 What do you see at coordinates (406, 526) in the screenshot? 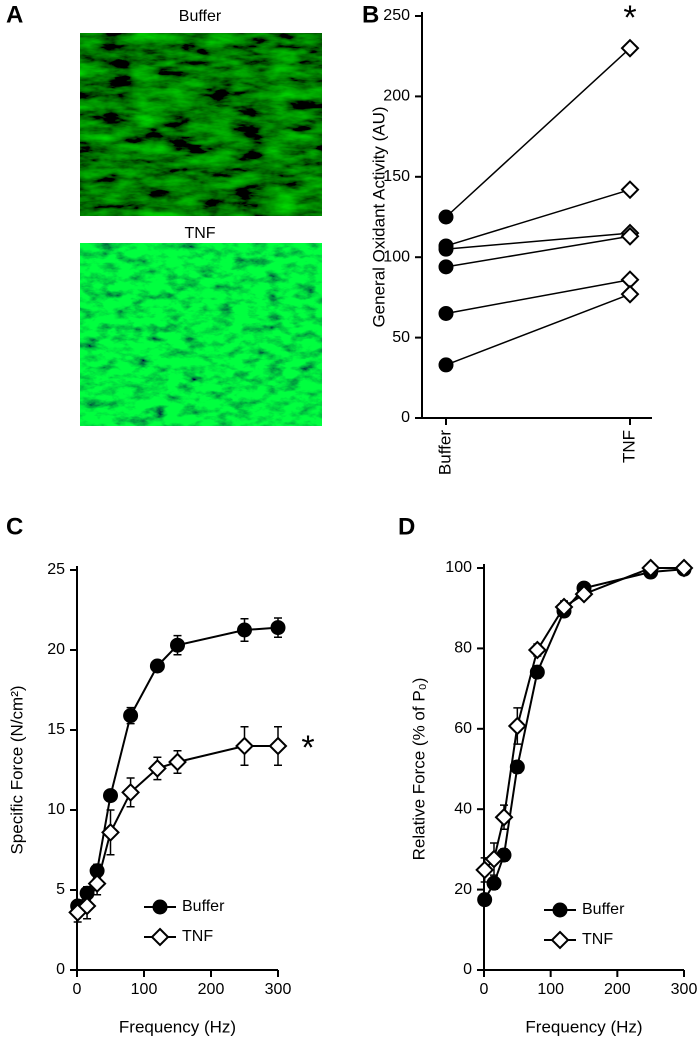
I see `panel-letter: D` at bounding box center [406, 526].